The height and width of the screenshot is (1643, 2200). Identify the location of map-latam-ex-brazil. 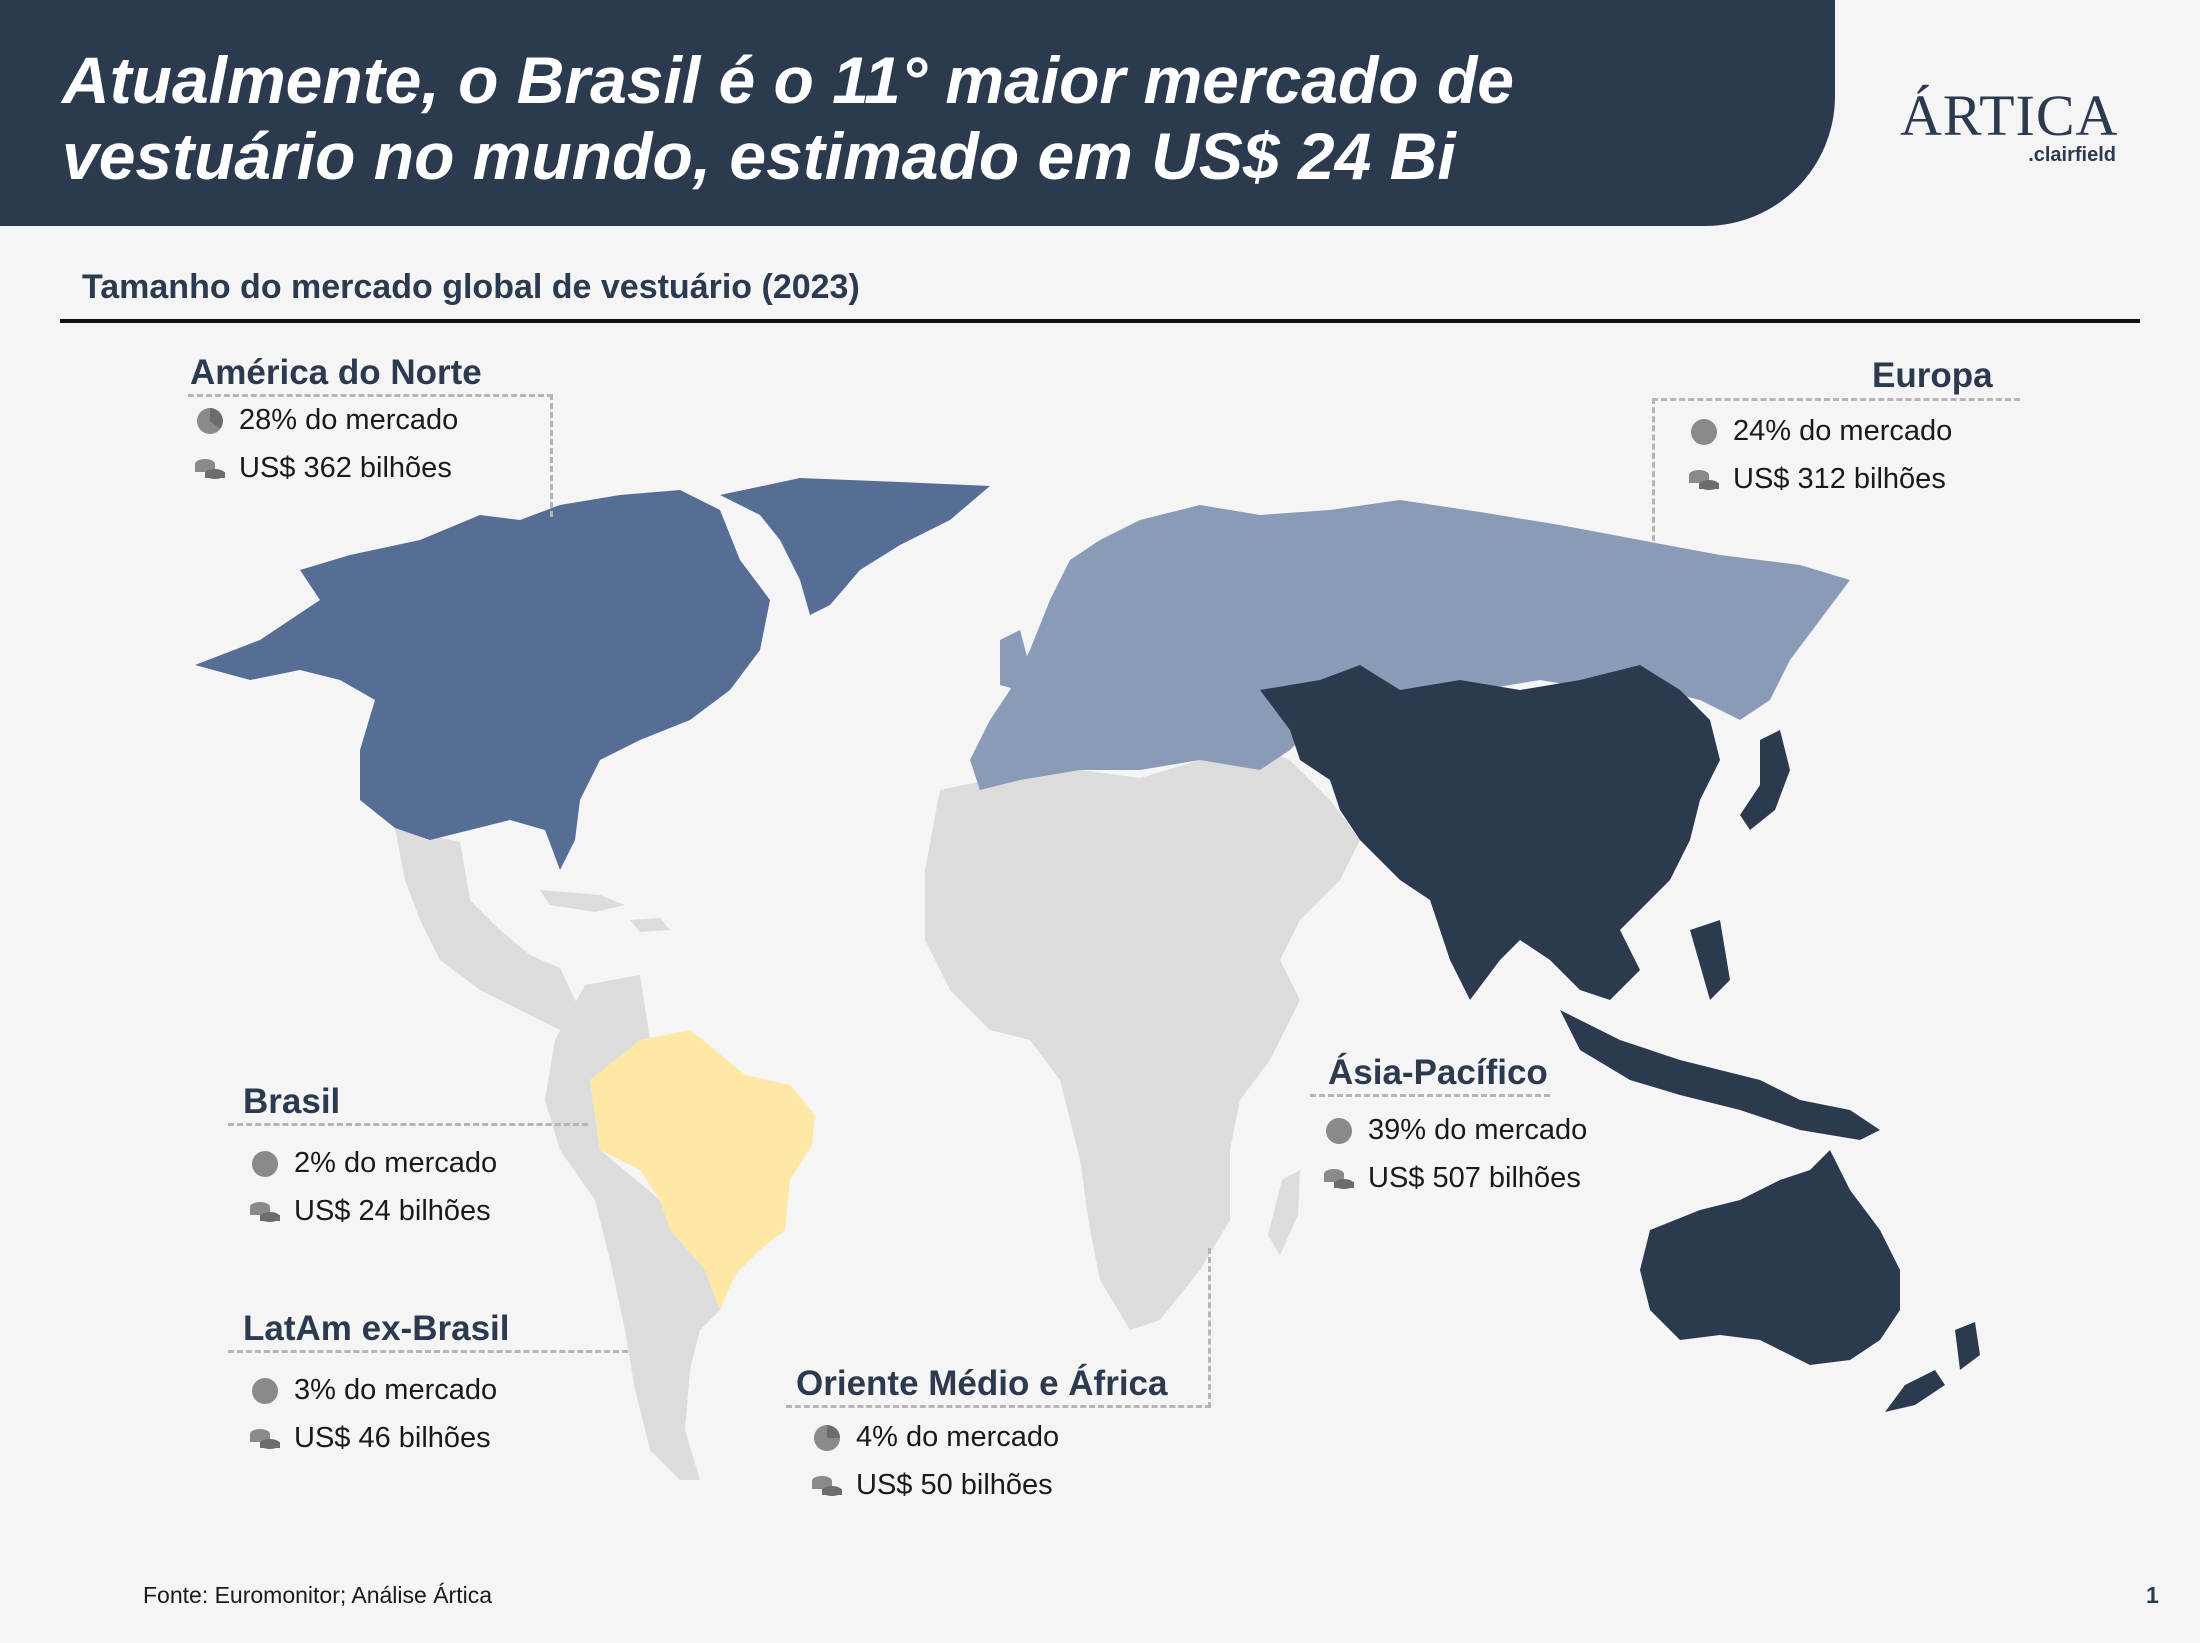
(632, 1227).